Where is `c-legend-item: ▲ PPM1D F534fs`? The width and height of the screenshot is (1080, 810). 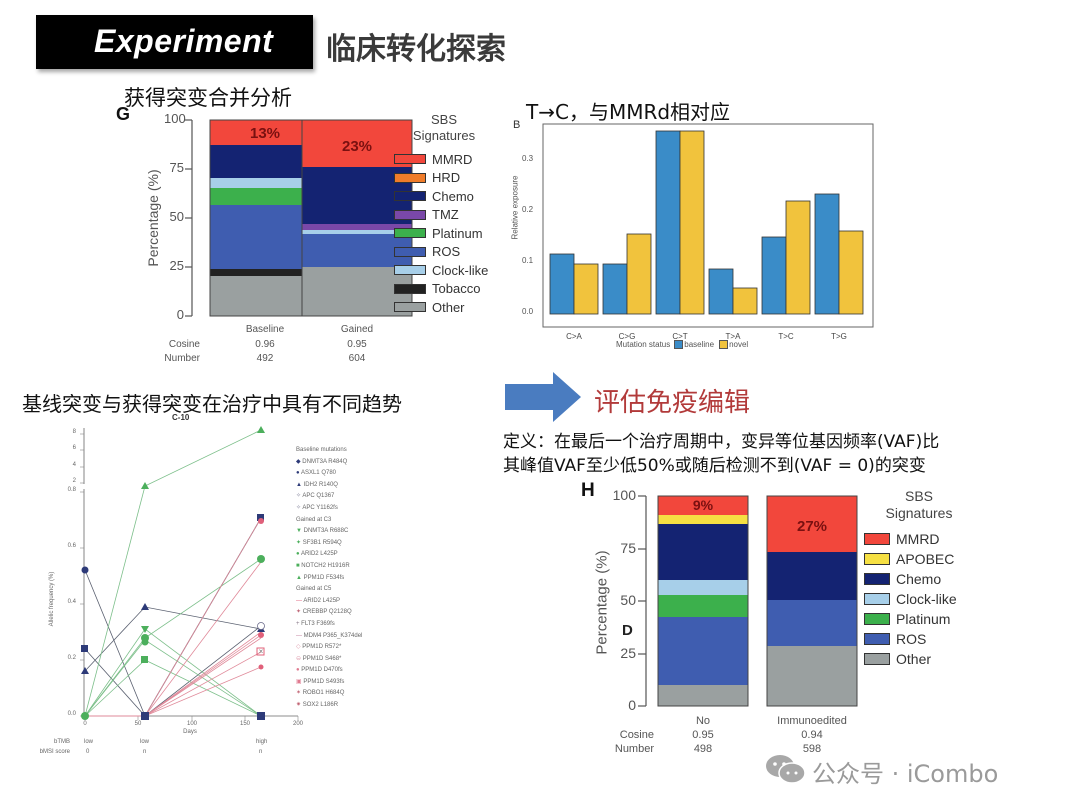 c-legend-item: ▲ PPM1D F534fs is located at coordinates (320, 577).